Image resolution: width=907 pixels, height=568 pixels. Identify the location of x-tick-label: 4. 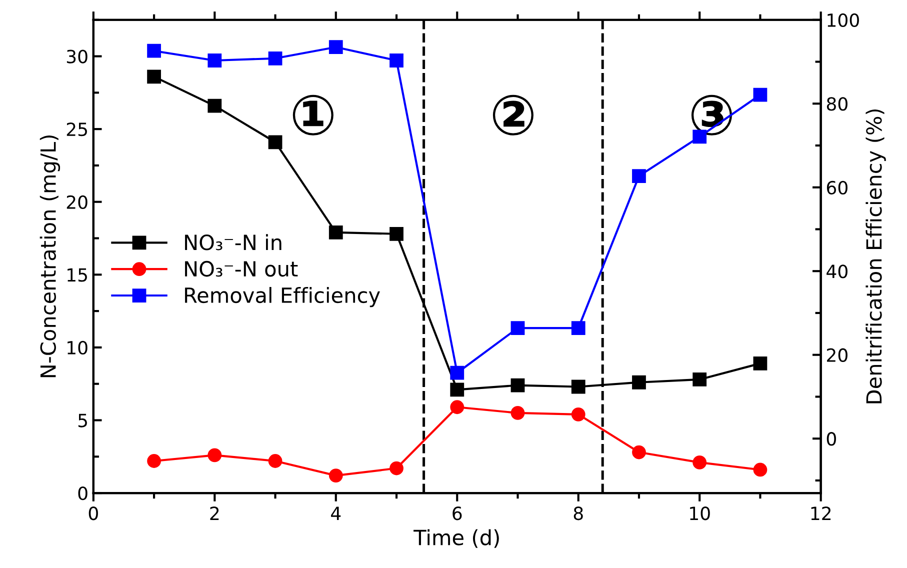
(336, 513).